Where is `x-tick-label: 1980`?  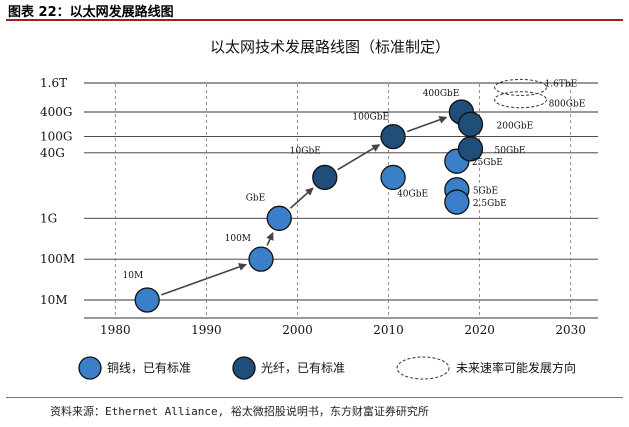
x-tick-label: 1980 is located at coordinates (115, 330).